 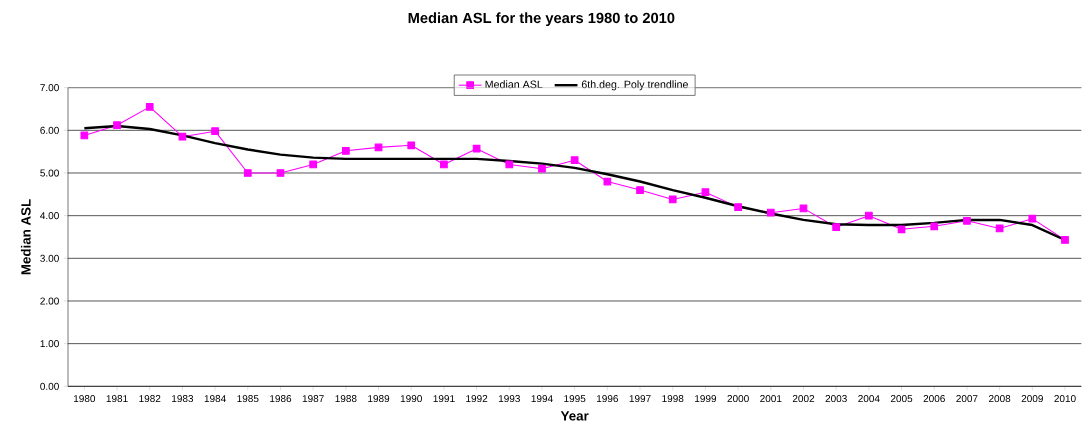 What do you see at coordinates (901, 399) in the screenshot?
I see `x-tick-label: 2005` at bounding box center [901, 399].